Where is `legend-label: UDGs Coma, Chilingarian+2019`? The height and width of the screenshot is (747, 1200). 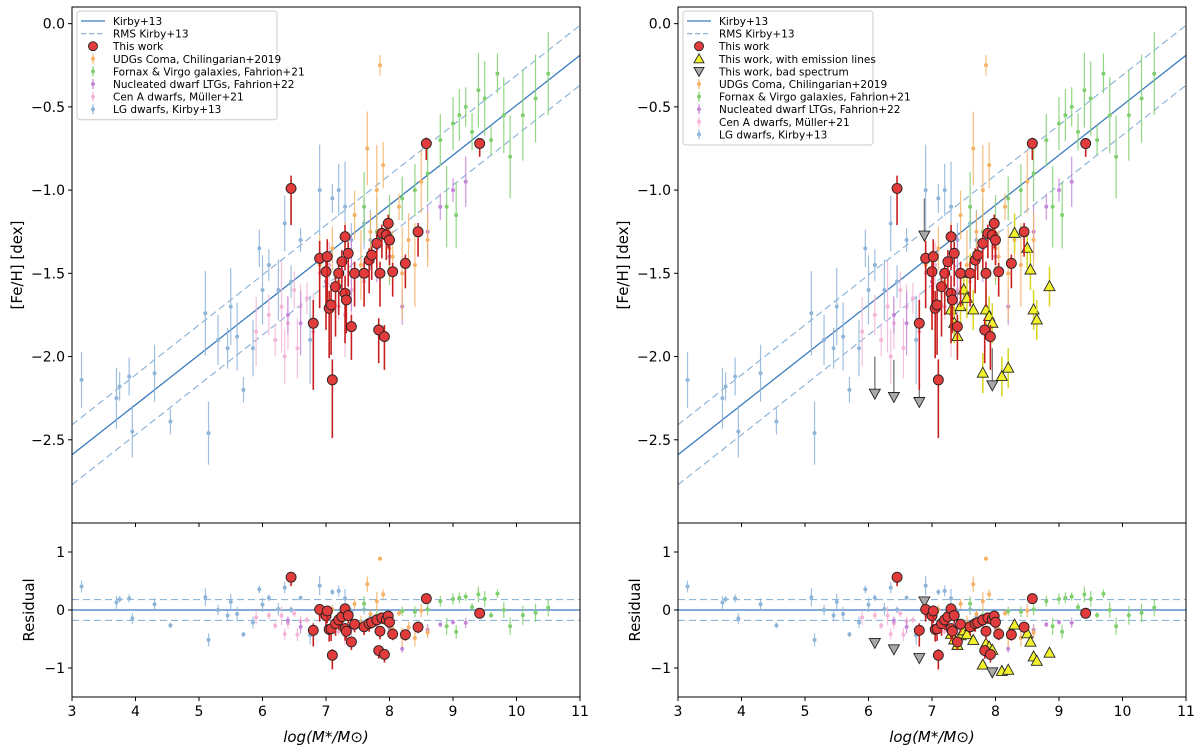 legend-label: UDGs Coma, Chilingarian+2019 is located at coordinates (197, 60).